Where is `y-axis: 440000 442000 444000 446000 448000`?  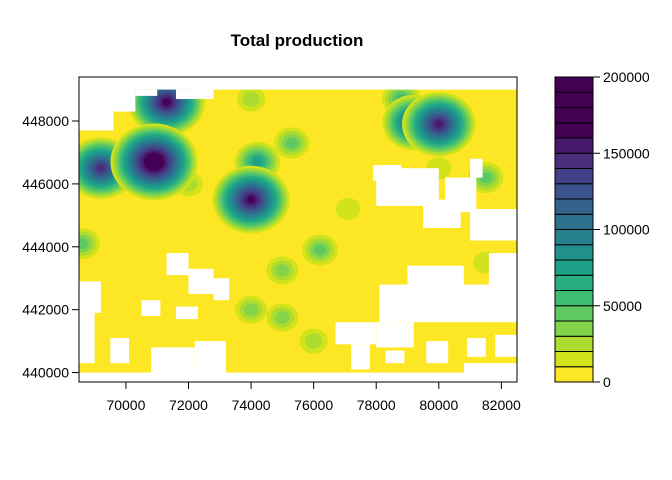 y-axis: 440000 442000 444000 446000 448000 is located at coordinates (50, 247).